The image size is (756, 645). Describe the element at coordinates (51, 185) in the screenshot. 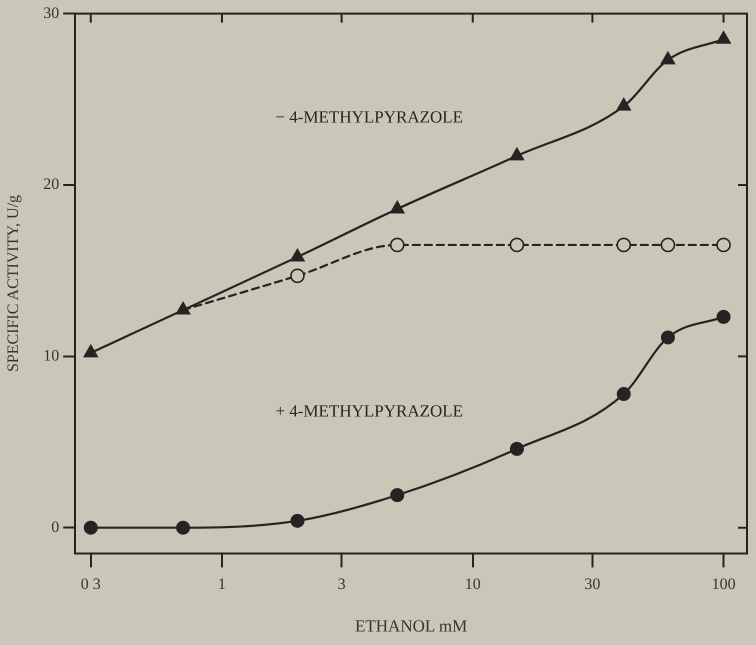

I see `y-tick-label: 20` at that location.